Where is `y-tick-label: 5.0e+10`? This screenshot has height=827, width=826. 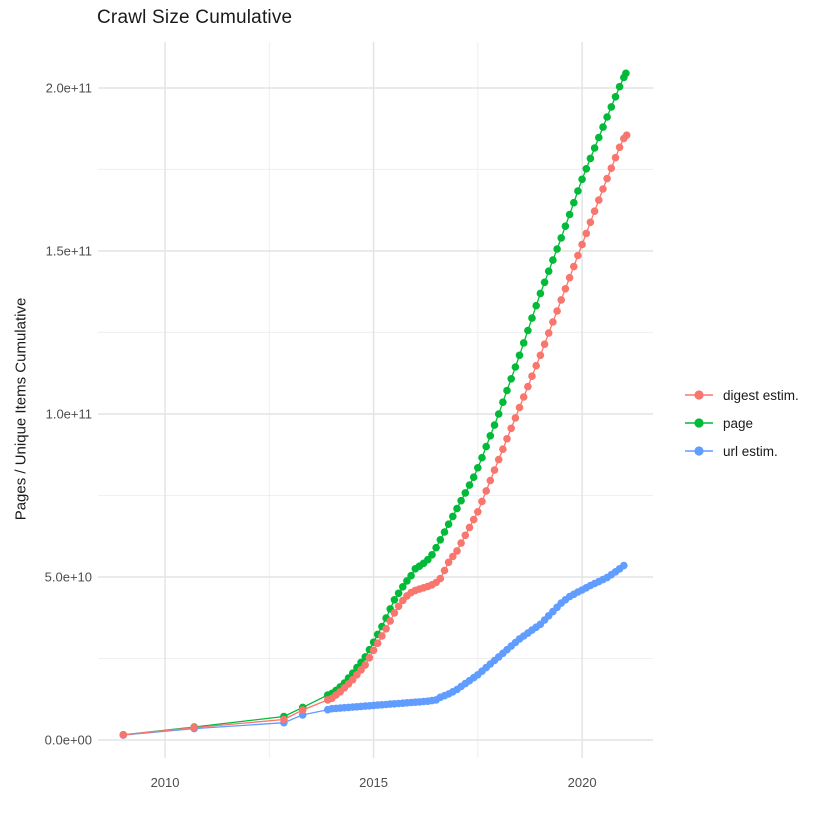 y-tick-label: 5.0e+10 is located at coordinates (68, 576).